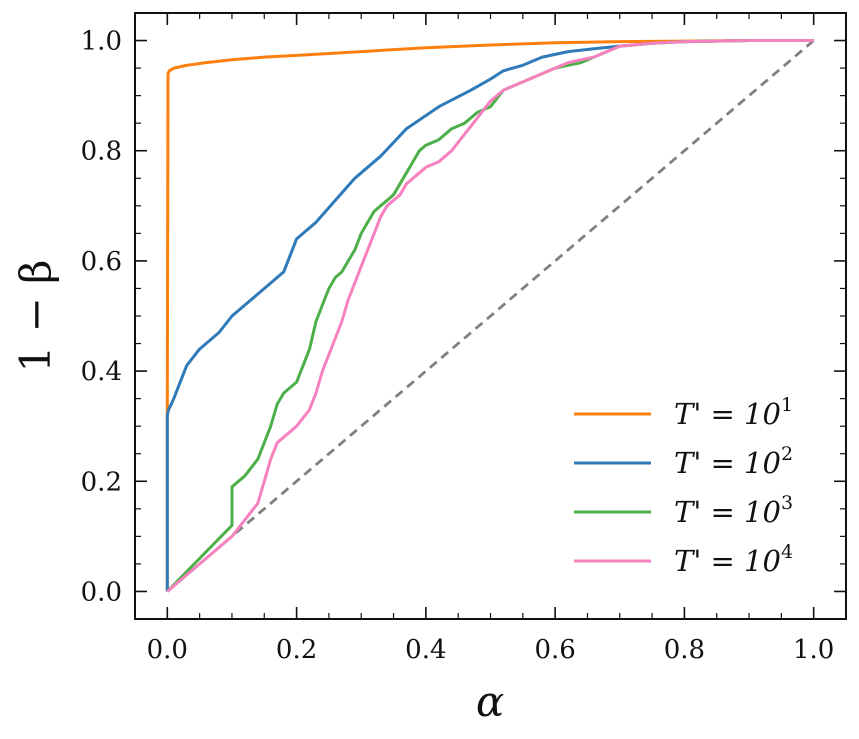 The width and height of the screenshot is (859, 739). I want to click on x-tick-label: 0.0, so click(167, 650).